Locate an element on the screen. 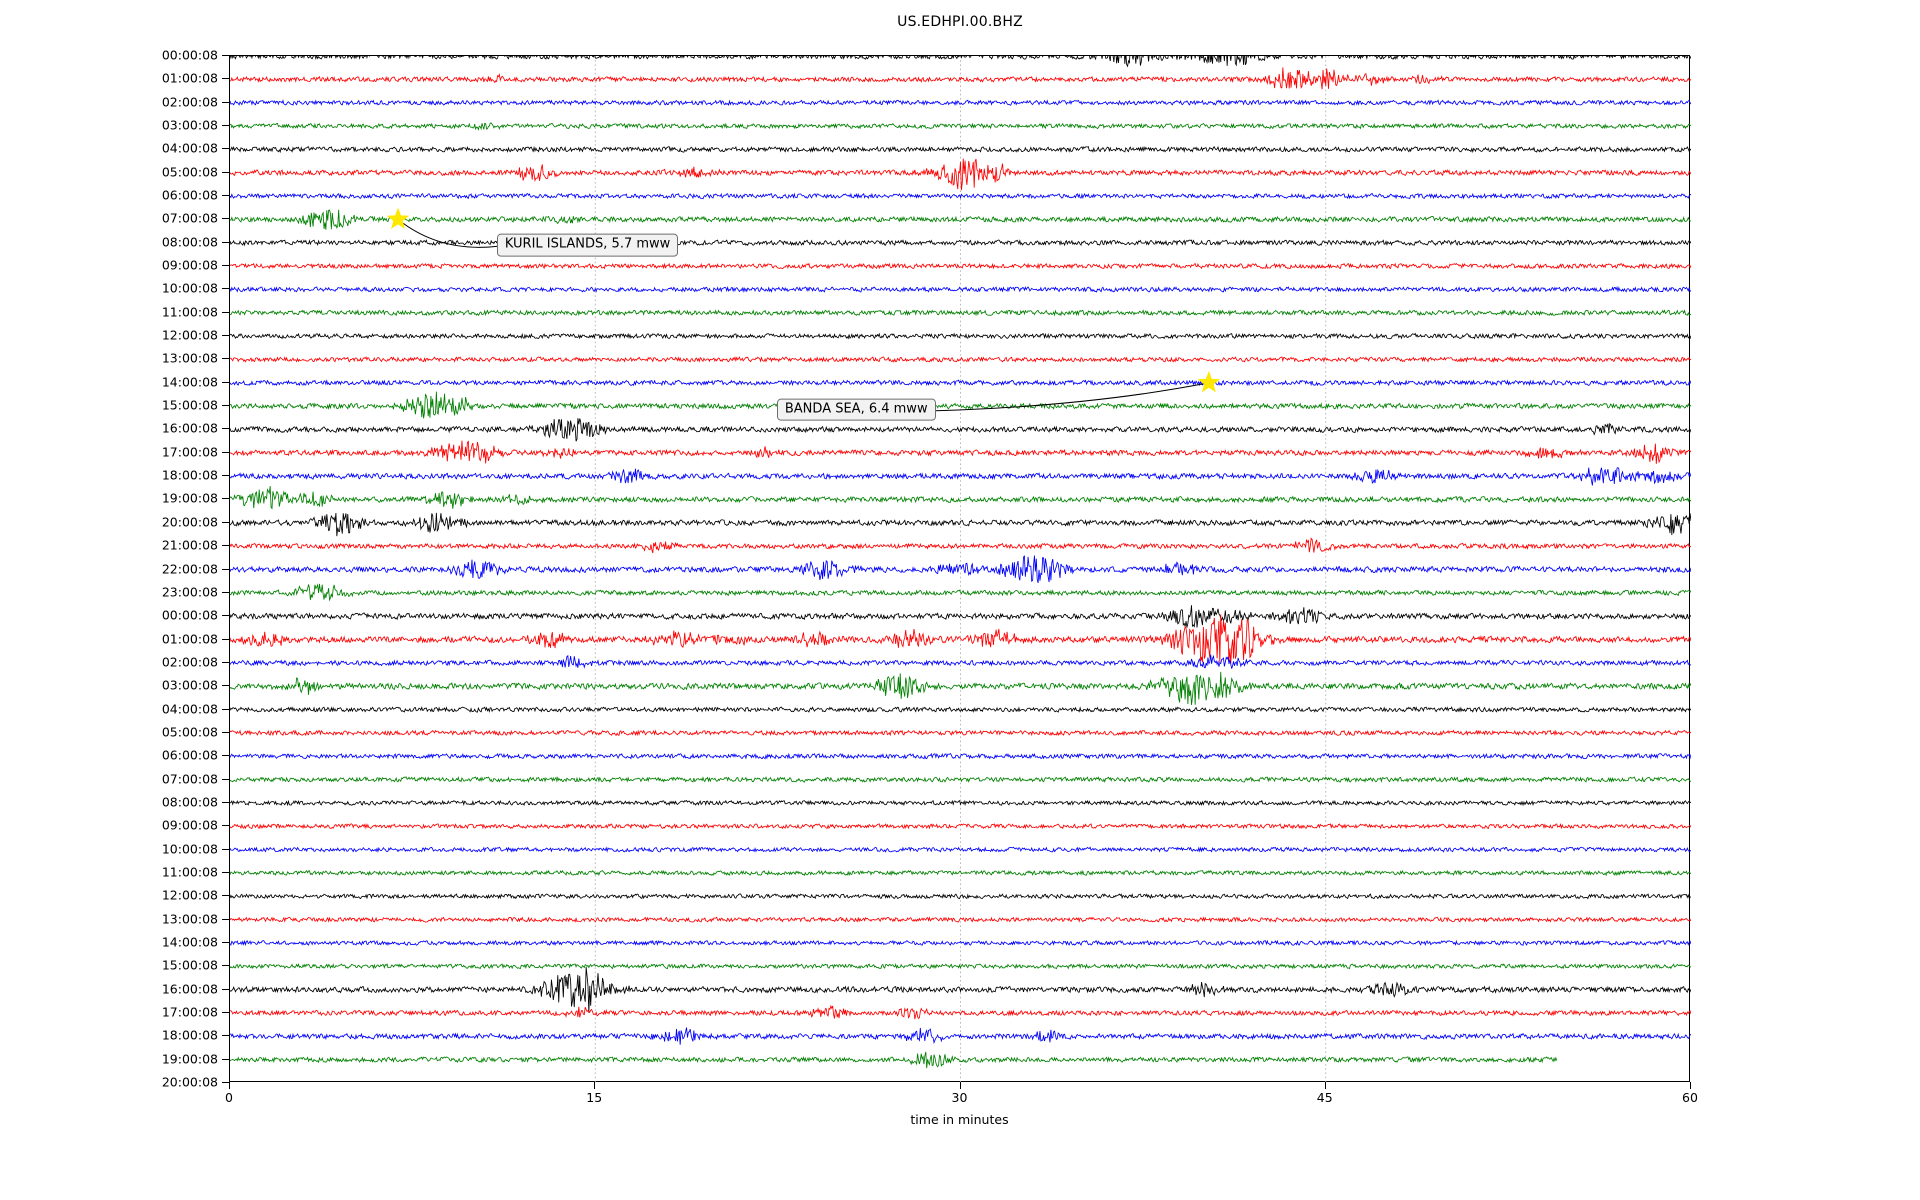 The width and height of the screenshot is (1920, 1200). y-tick-label: 05:00:08 is located at coordinates (189, 172).